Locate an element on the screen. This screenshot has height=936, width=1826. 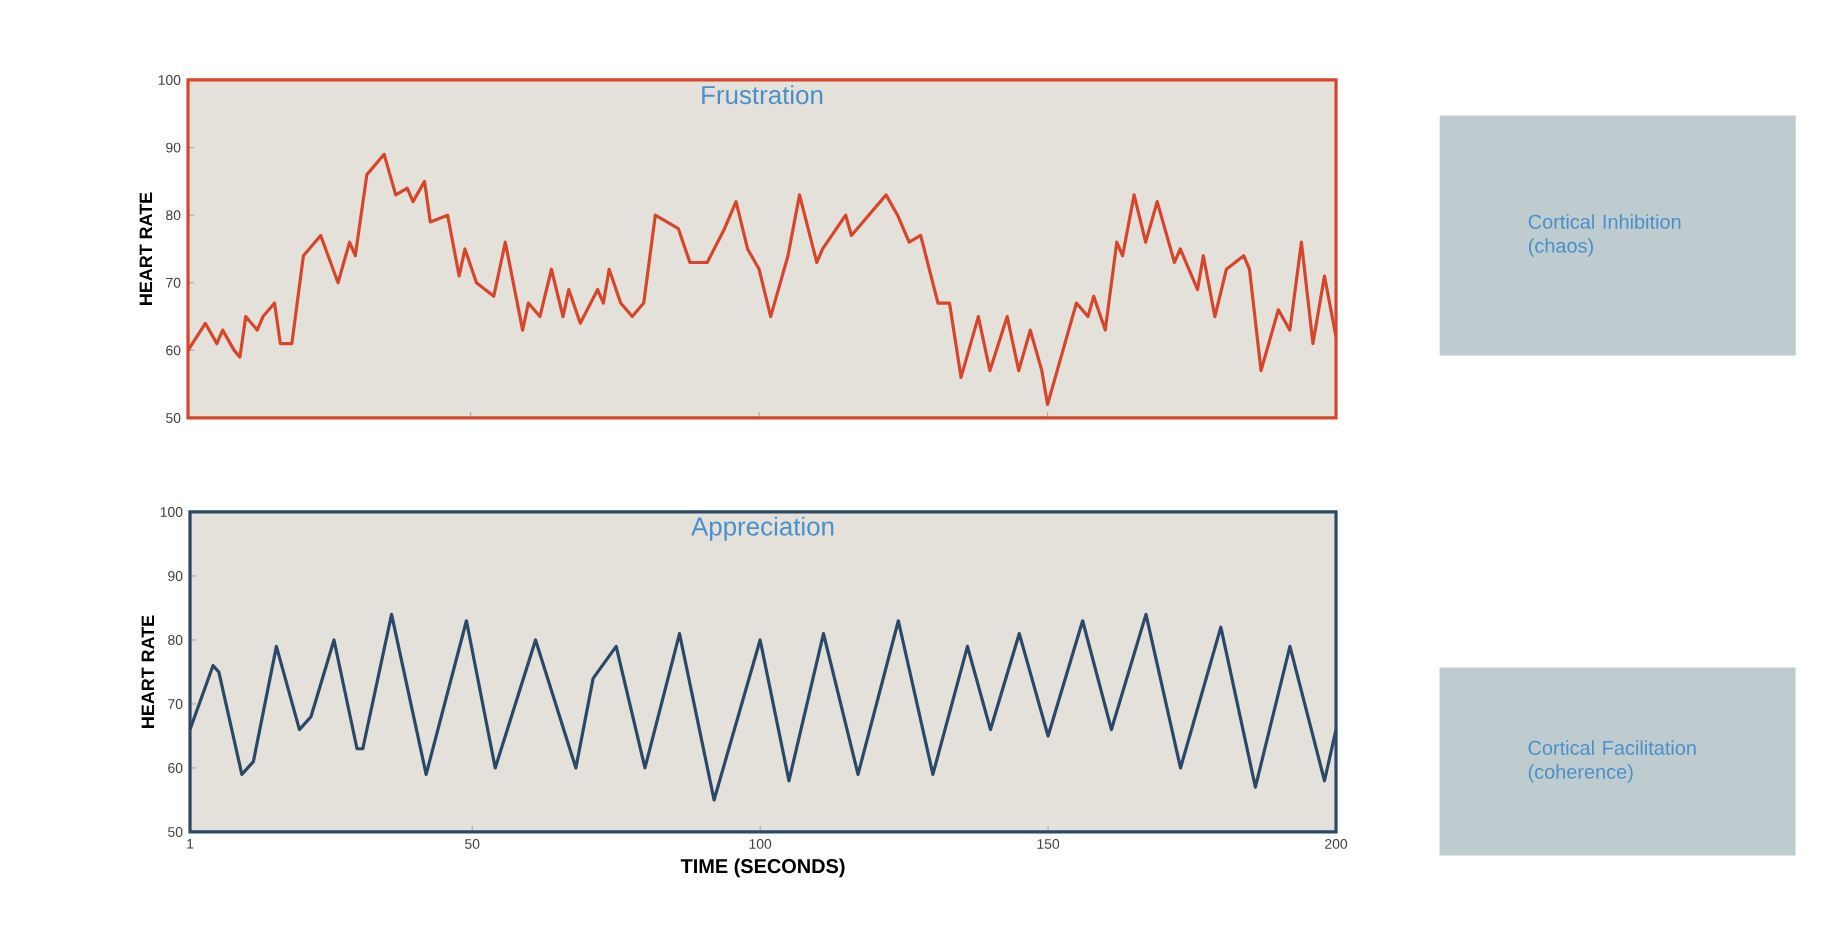
chart-title: Frustration is located at coordinates (762, 95).